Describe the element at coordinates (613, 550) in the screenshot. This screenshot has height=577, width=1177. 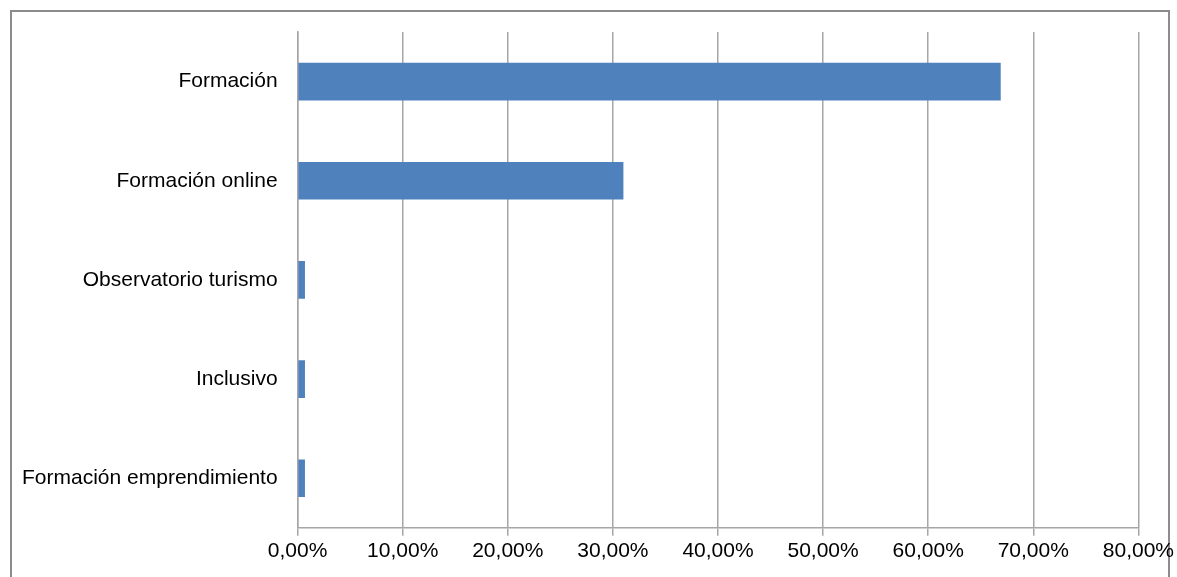
I see `x-tick-label: 30,00%` at that location.